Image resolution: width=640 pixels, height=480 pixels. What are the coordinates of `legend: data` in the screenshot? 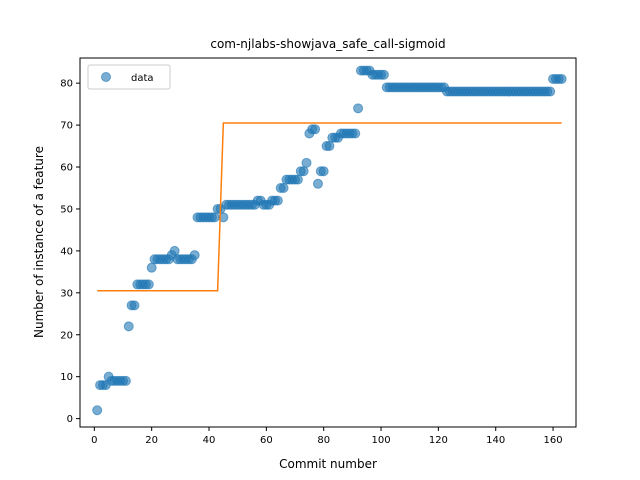 It's located at (129, 77).